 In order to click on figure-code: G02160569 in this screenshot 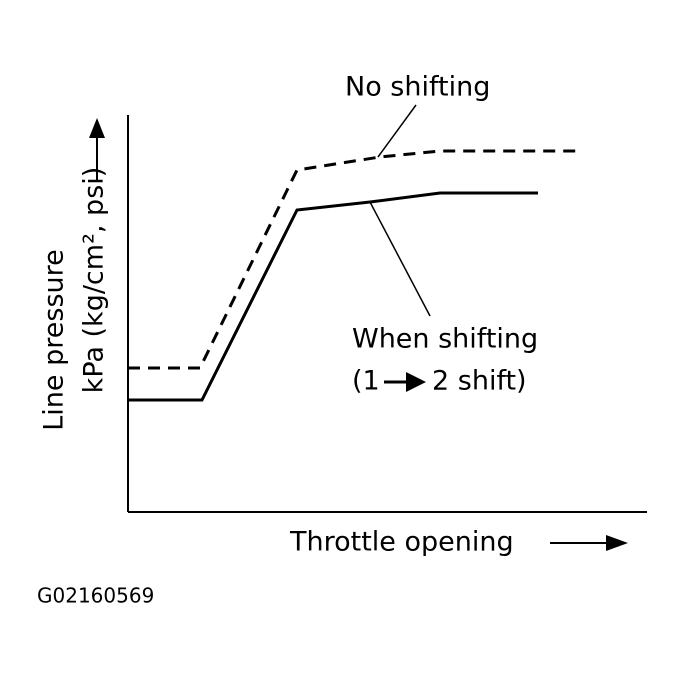, I will do `click(95, 596)`.